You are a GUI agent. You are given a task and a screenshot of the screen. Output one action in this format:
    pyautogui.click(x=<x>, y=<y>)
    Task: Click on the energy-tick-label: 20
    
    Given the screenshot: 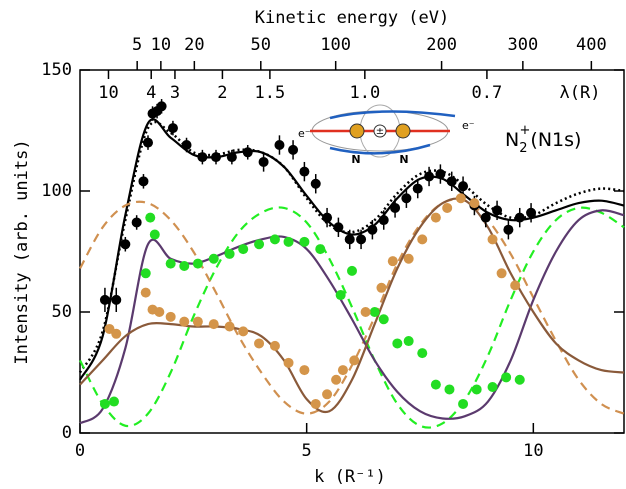 What is the action you would take?
    pyautogui.click(x=194, y=45)
    